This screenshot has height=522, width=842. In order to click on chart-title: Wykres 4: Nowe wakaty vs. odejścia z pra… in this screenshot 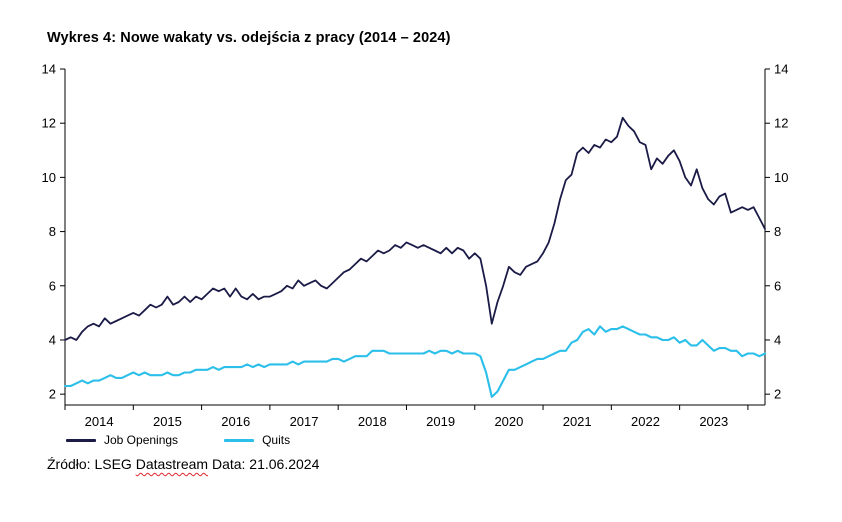, I will do `click(249, 38)`.